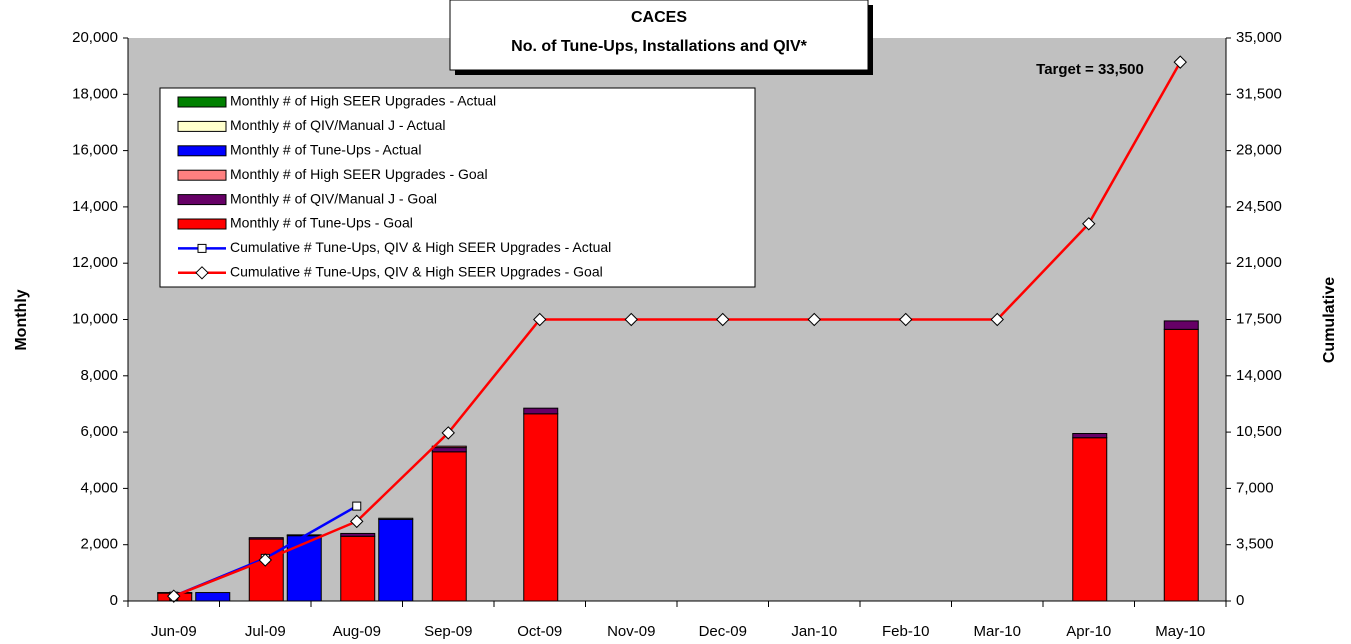  Describe the element at coordinates (1329, 320) in the screenshot. I see `y2-axis-title: Cumulative` at that location.